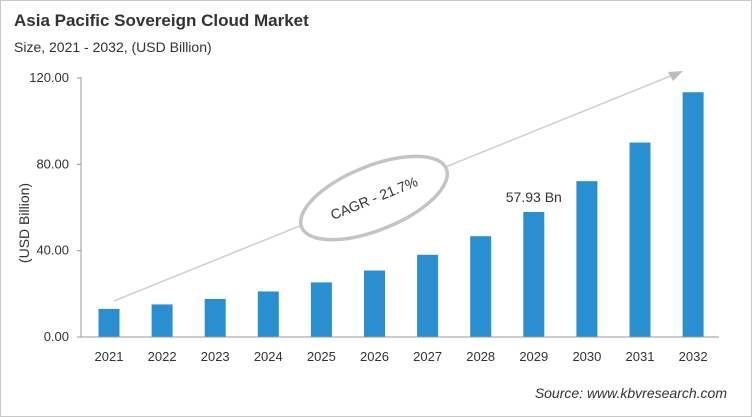 Image resolution: width=752 pixels, height=417 pixels. I want to click on bar-2022, so click(162, 320).